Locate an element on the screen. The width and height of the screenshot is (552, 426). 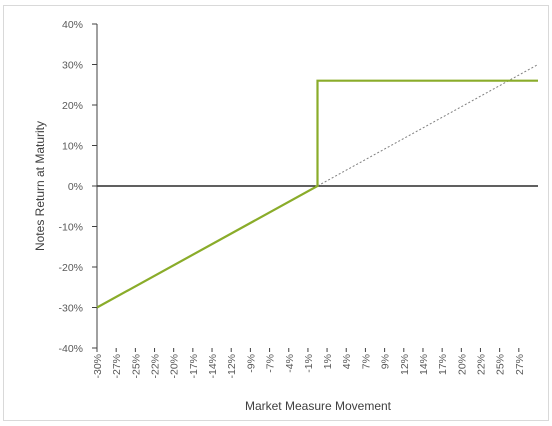
y-tick-label: -40% is located at coordinates (70, 349).